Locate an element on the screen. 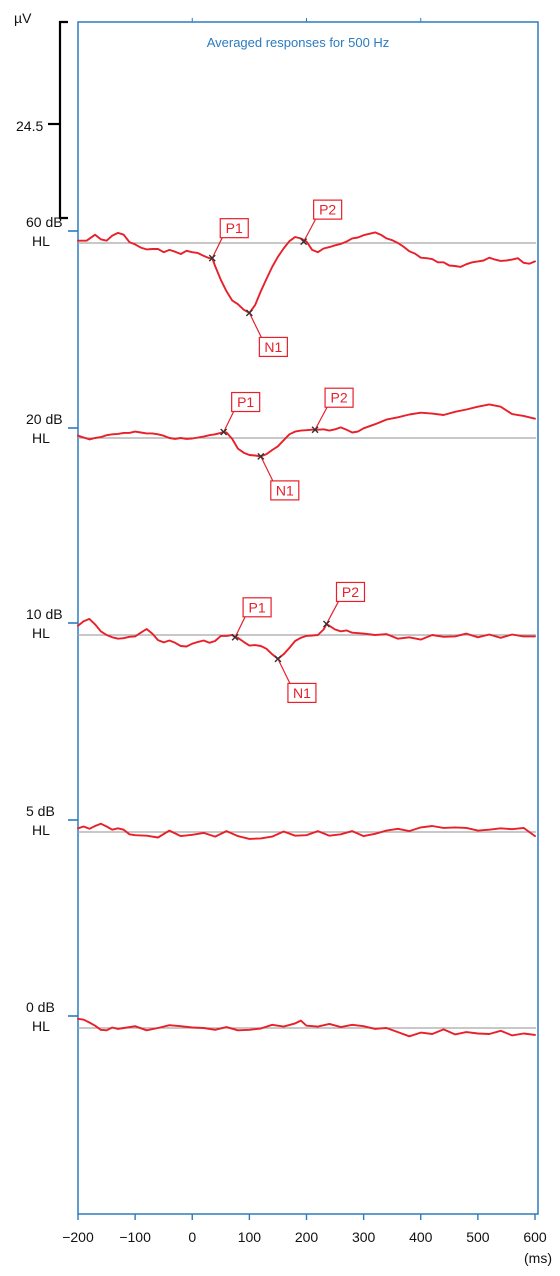 This screenshot has height=1276, width=560. amplitude-scale-bar is located at coordinates (58, 120).